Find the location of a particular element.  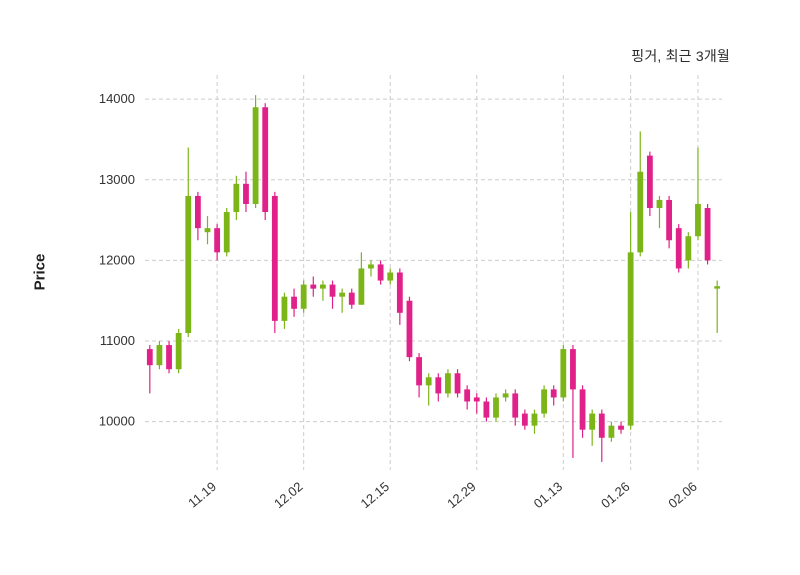

x-tick-label: 02.06 is located at coordinates (682, 495).